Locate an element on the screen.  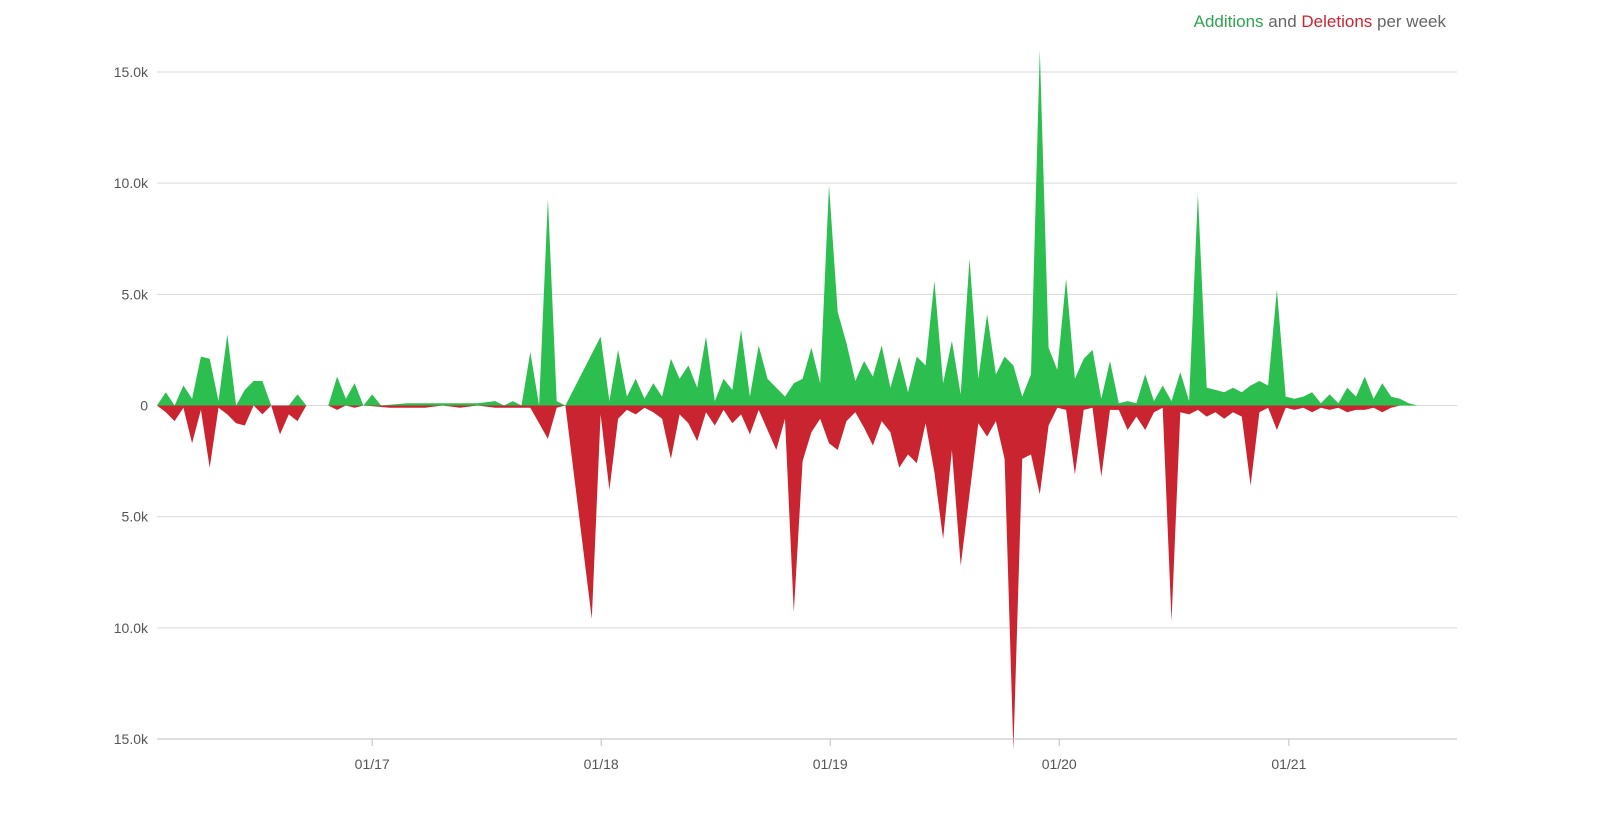
x-tick-label: 01/18 is located at coordinates (601, 764).